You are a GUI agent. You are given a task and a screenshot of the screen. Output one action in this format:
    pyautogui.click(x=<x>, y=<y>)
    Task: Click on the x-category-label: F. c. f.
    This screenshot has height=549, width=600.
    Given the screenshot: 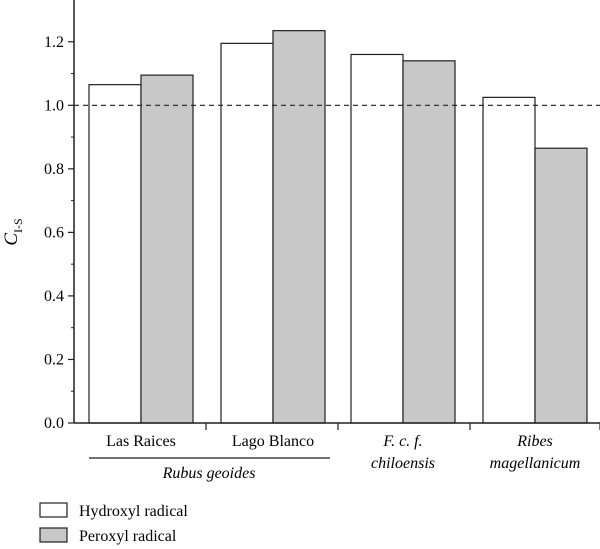 What is the action you would take?
    pyautogui.click(x=402, y=441)
    